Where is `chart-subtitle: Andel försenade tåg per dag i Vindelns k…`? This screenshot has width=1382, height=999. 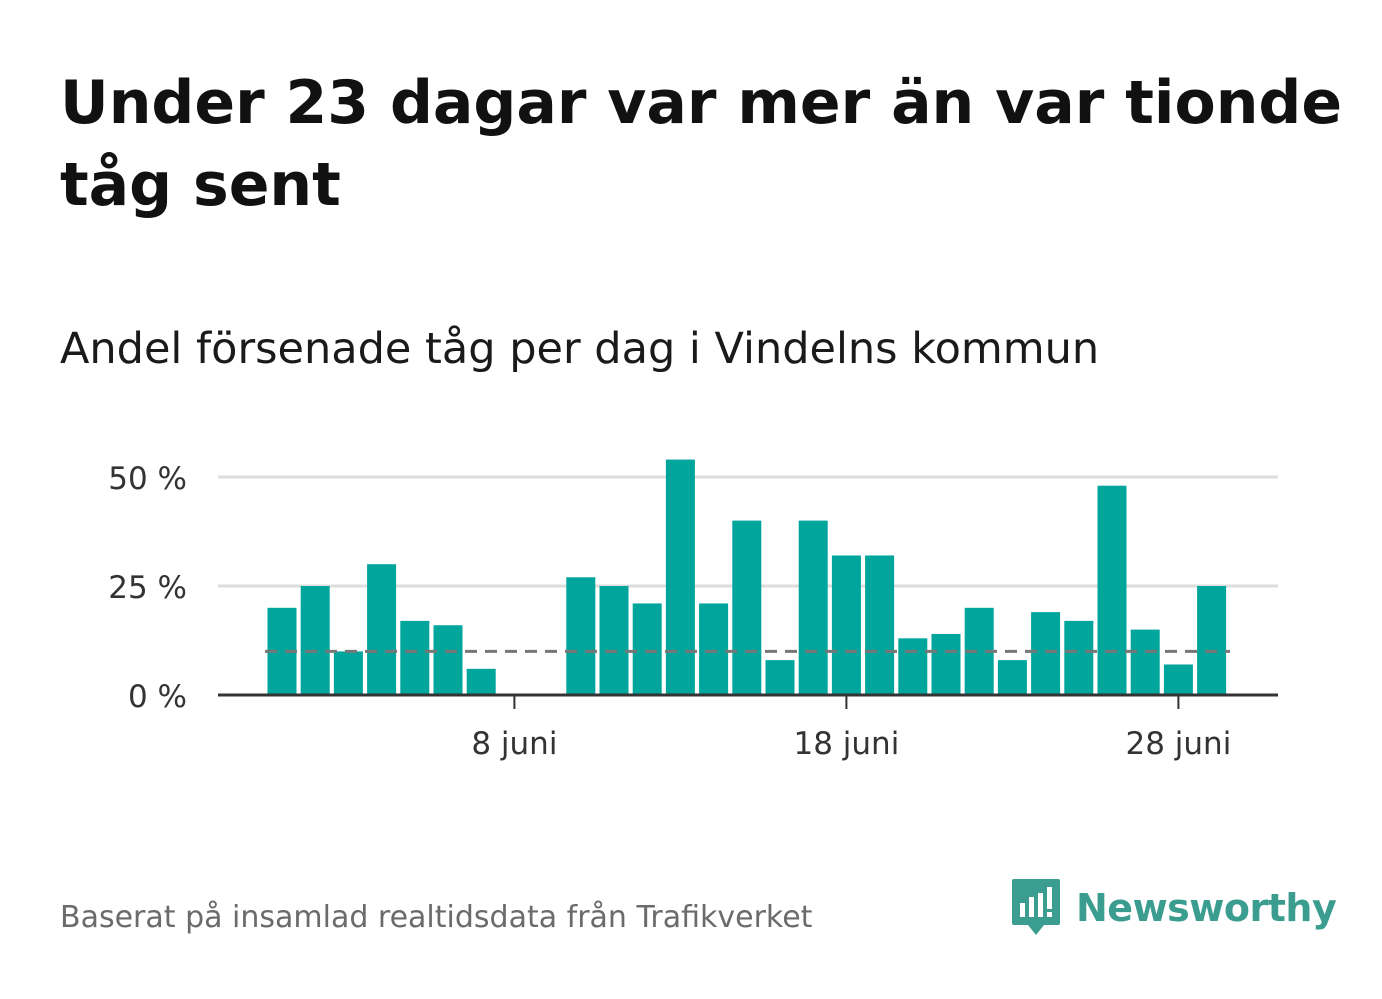
chart-subtitle: Andel försenade tåg per dag i Vindelns k… is located at coordinates (580, 349).